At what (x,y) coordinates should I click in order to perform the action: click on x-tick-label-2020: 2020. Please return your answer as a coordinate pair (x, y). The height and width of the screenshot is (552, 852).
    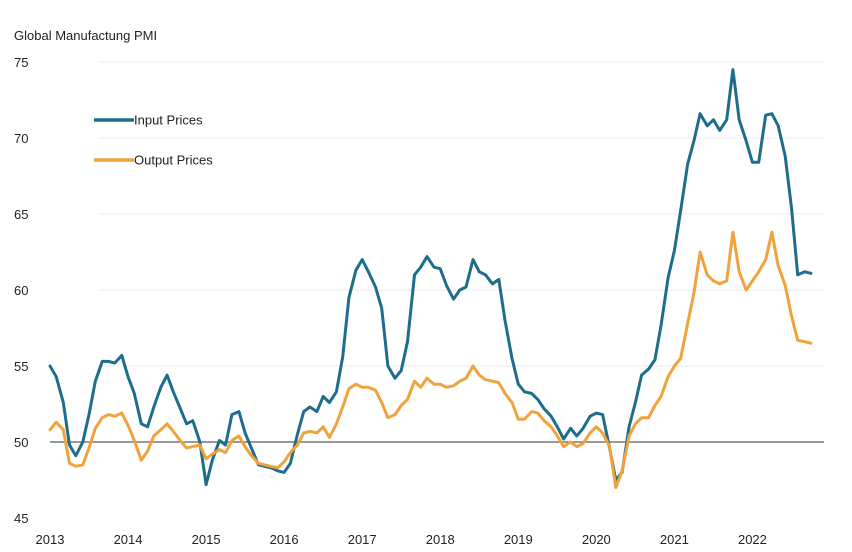
    Looking at the image, I should click on (596, 539).